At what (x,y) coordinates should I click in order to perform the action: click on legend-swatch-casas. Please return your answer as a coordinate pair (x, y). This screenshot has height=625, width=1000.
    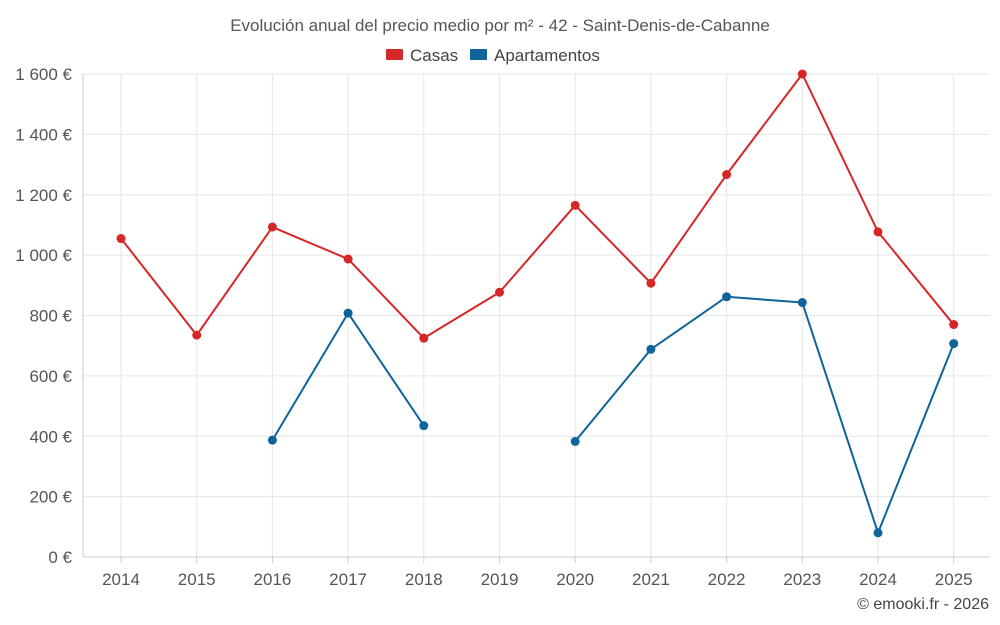
    Looking at the image, I should click on (394, 54).